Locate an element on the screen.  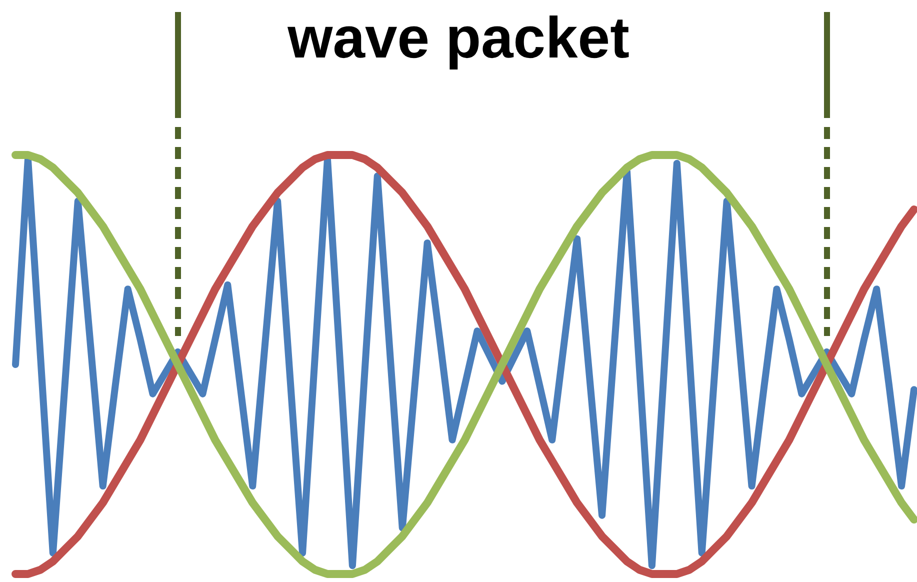
chart-title: wave packet is located at coordinates (458, 38).